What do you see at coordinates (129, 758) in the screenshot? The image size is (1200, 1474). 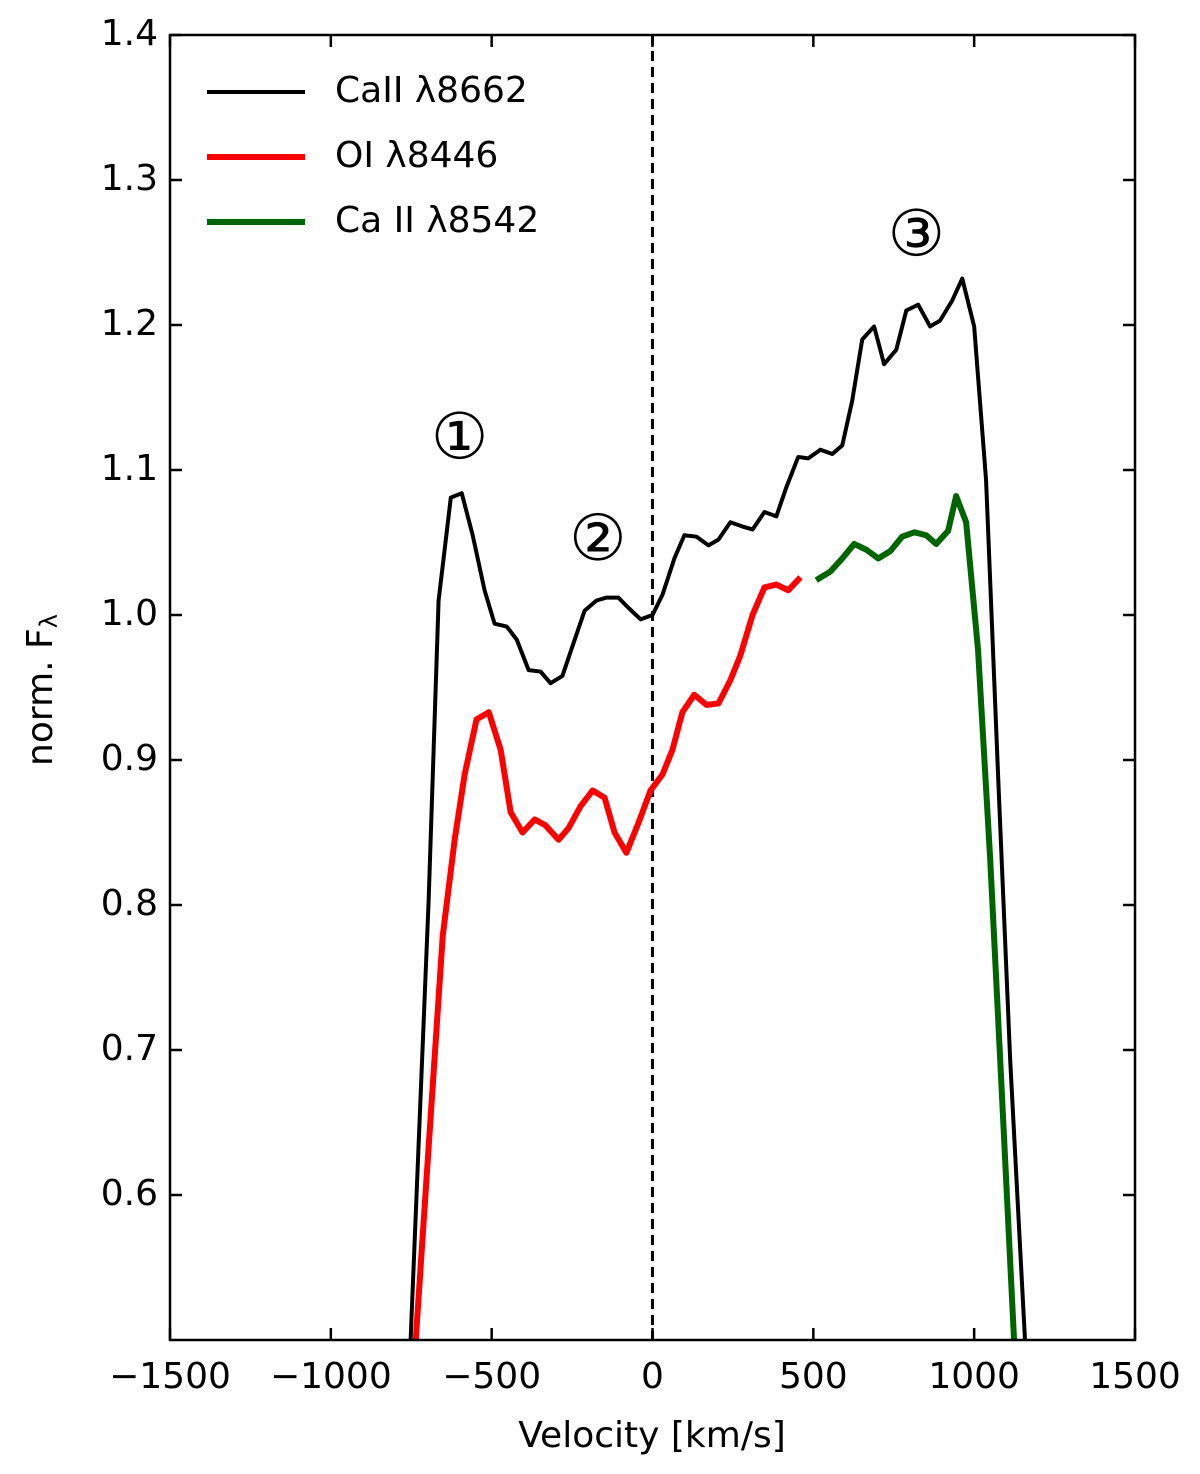 I see `y-tick-label: 0.9` at bounding box center [129, 758].